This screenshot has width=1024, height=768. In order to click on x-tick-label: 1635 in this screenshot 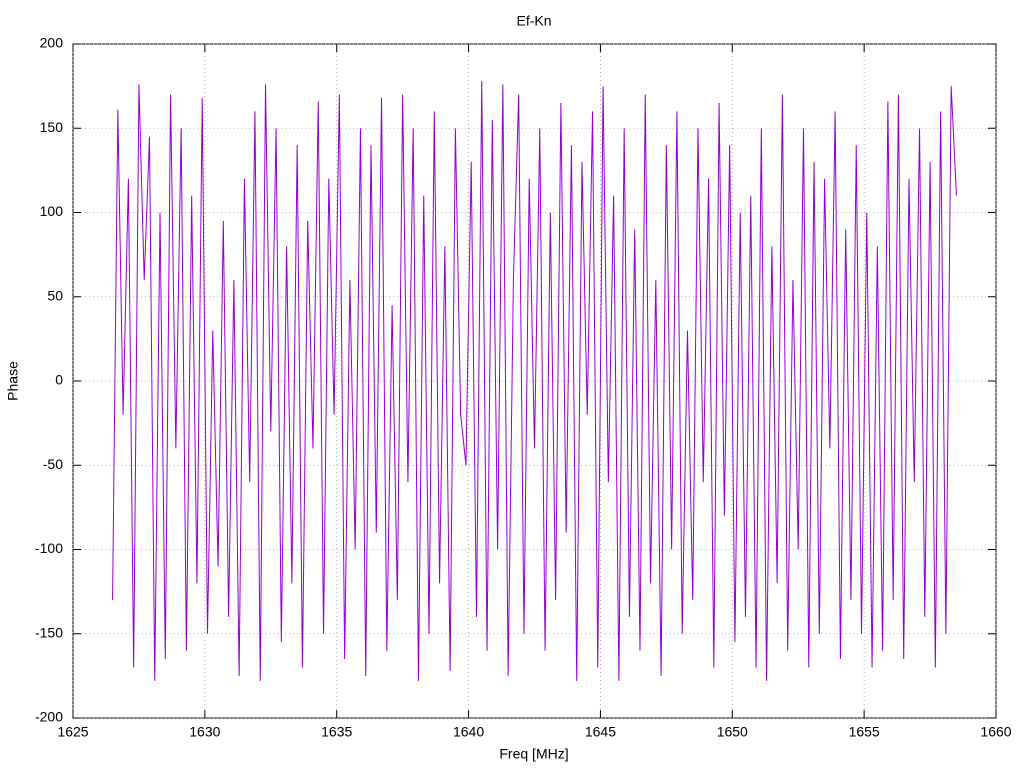, I will do `click(336, 732)`.